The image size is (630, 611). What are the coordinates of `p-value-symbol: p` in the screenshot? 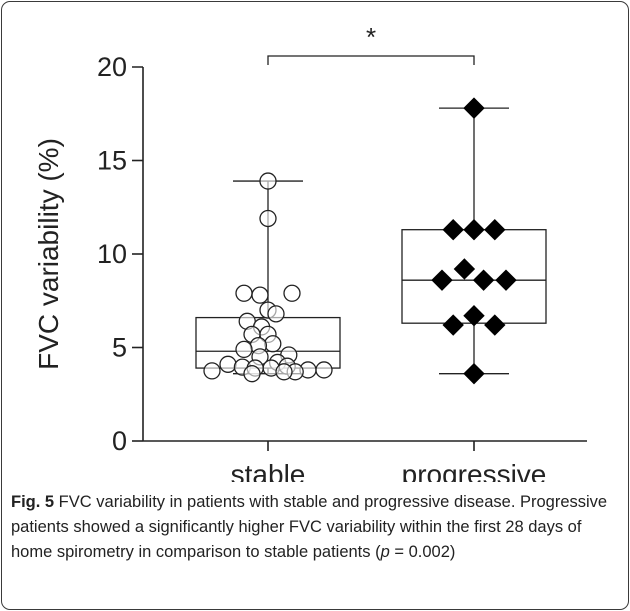 It's located at (385, 552).